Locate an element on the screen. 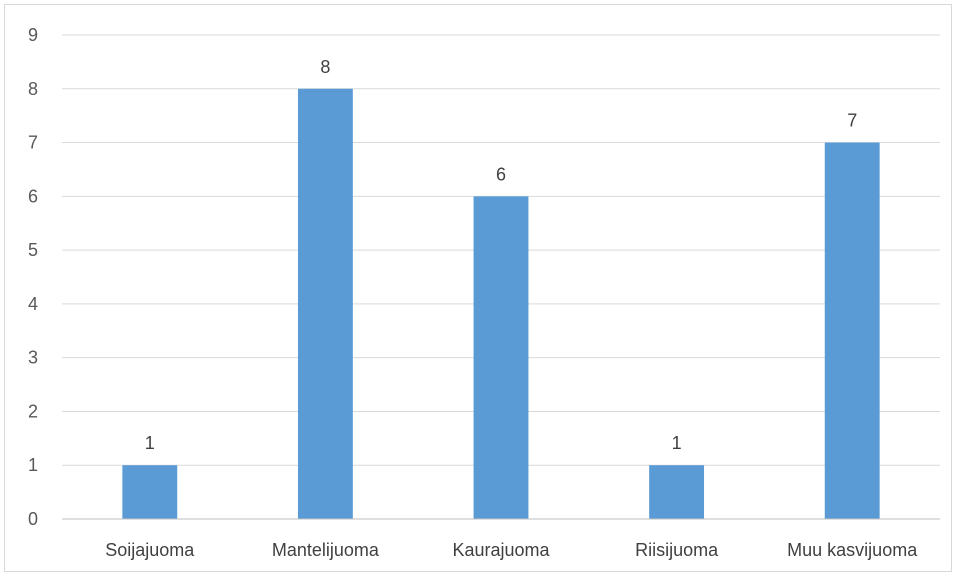 This screenshot has width=956, height=576. y-tick-label: 4 is located at coordinates (33, 304).